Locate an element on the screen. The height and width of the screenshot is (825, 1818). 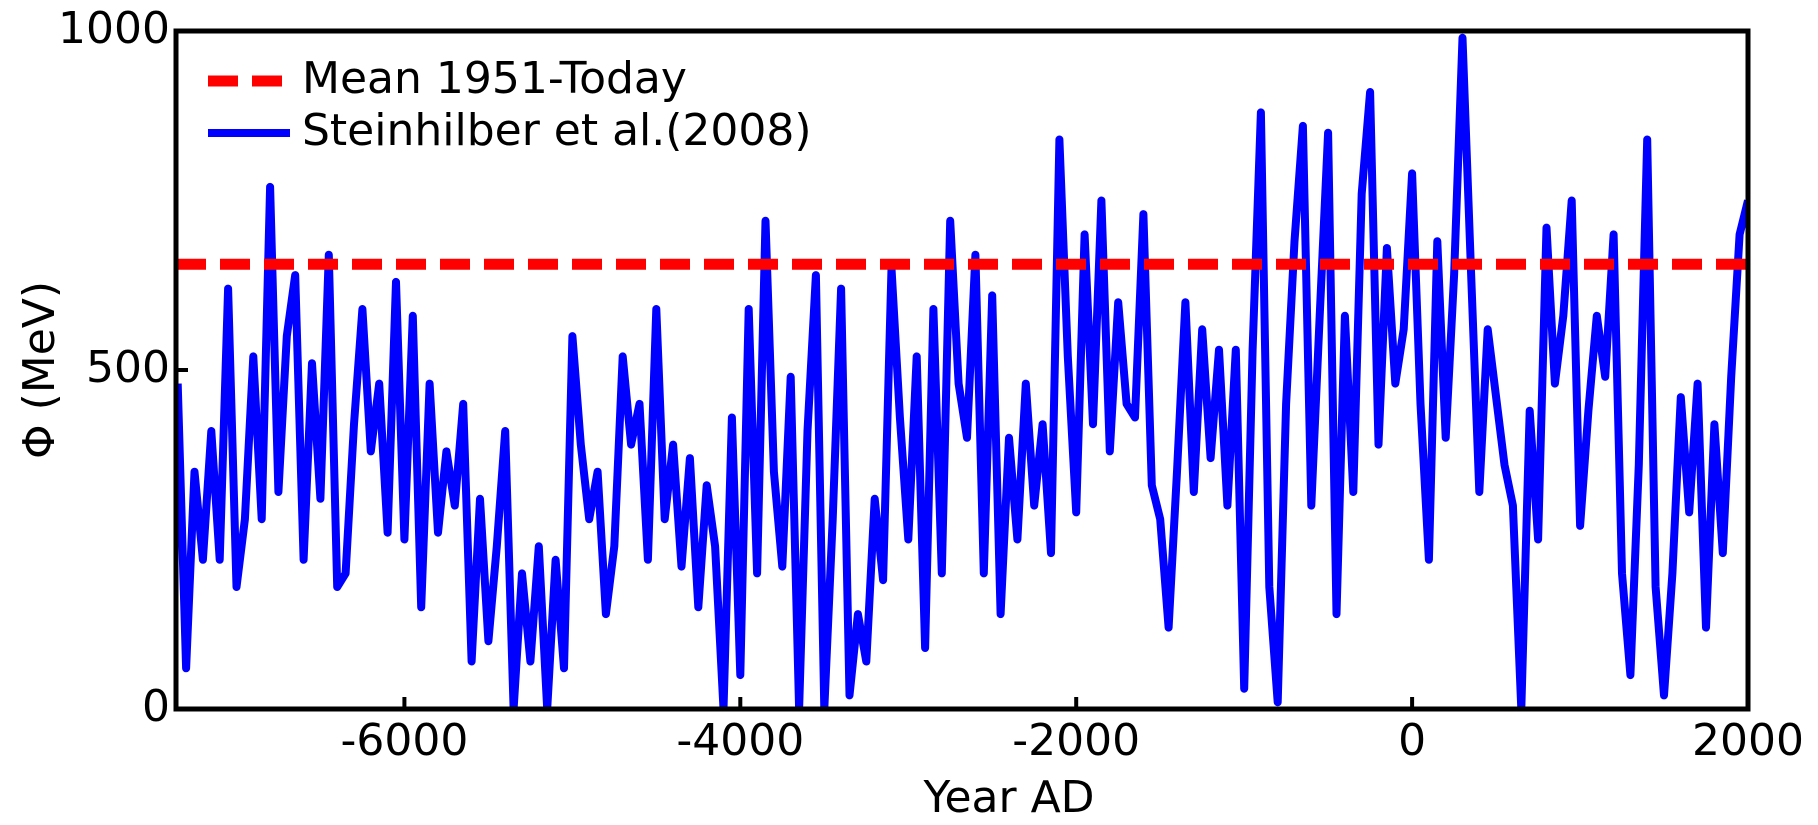
y-tick-label: 1000 is located at coordinates (114, 28).